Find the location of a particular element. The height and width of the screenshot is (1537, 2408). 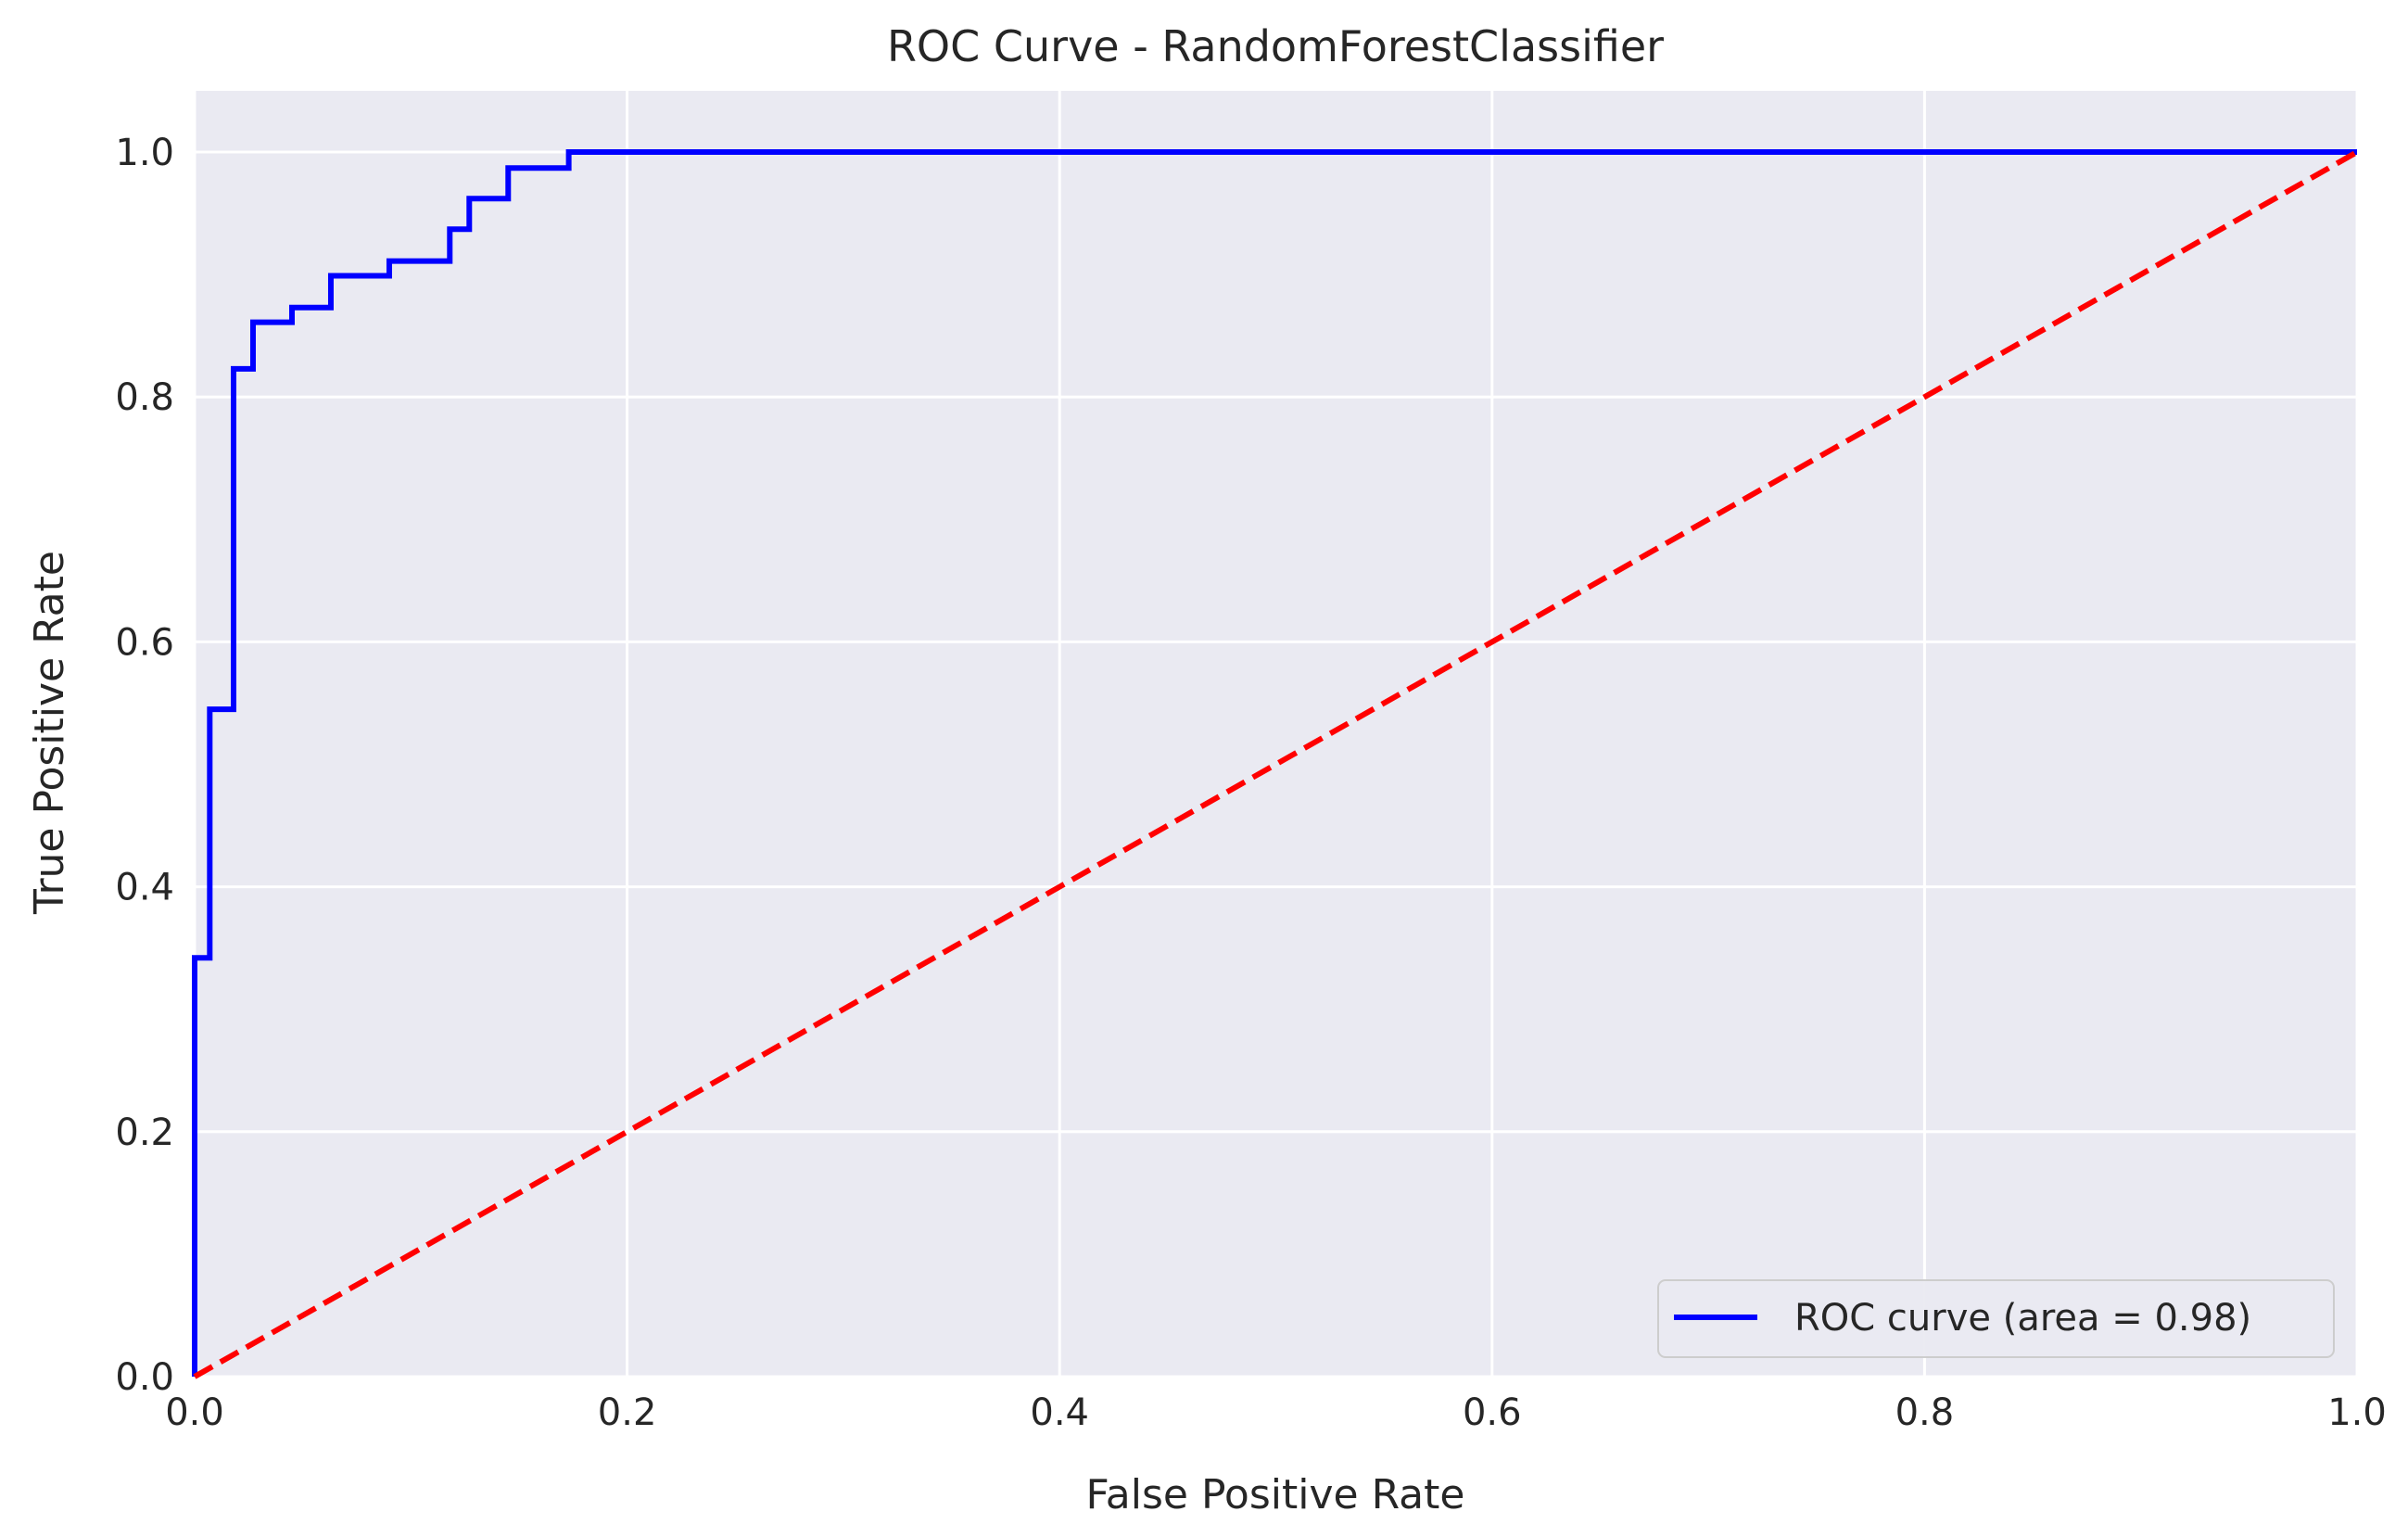

legend-box is located at coordinates (1996, 1318).